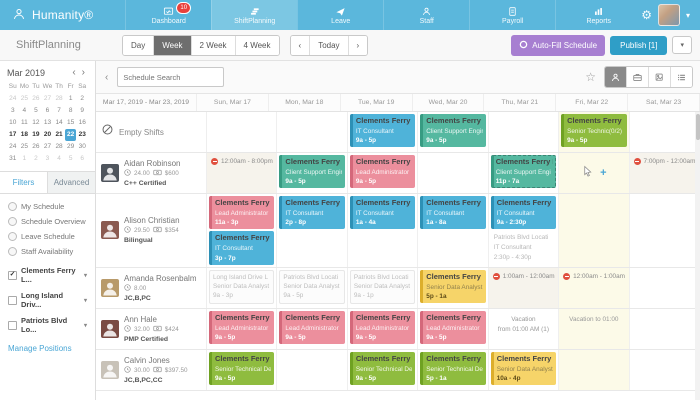 This screenshot has height=400, width=700. What do you see at coordinates (82, 122) in the screenshot?
I see `calendar-day: 16` at bounding box center [82, 122].